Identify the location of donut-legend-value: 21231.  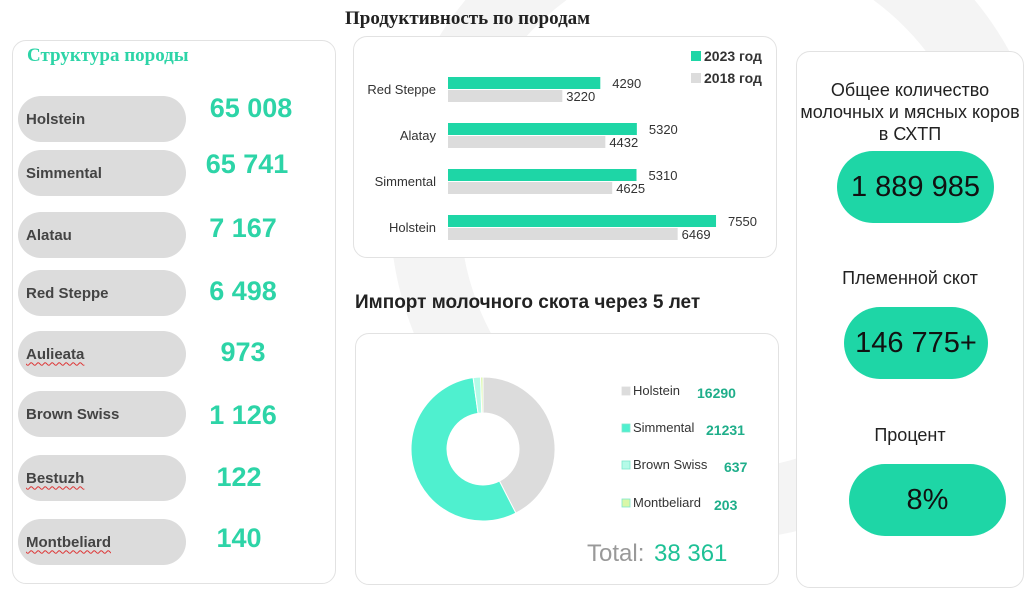
(725, 430).